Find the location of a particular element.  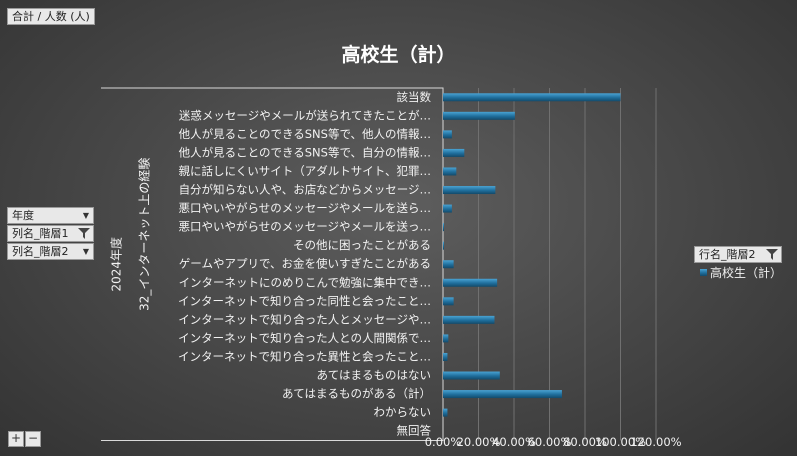

row-field-button: 行名_階層2 is located at coordinates (738, 254).